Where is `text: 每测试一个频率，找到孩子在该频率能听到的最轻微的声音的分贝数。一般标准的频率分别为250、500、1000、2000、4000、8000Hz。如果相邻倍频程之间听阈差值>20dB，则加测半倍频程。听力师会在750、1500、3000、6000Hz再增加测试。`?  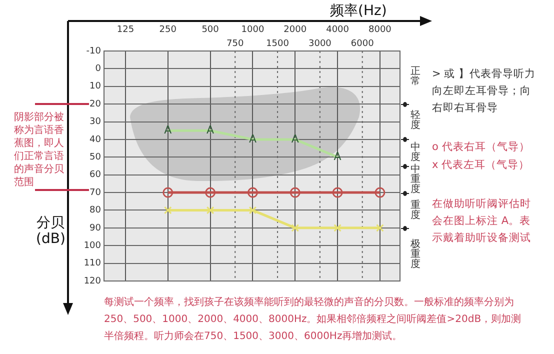
text: 每测试一个频率，找到孩子在该频率能听到的最轻微的声音的分贝数。一般标准的频率分别为250、500、1000、2000、4000、8000Hz。如果相邻倍频程之间听阈差值>20dB，则加测半倍频程。听力师会在750、1500、3000、6000Hz再增加测试。 is located at coordinates (313, 320).